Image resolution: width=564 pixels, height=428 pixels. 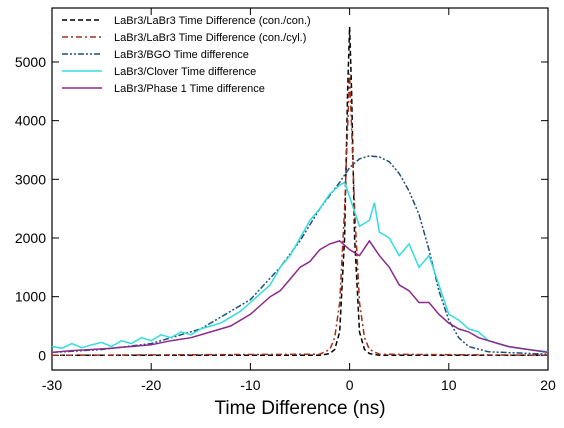 What do you see at coordinates (30, 121) in the screenshot?
I see `y-tick-label: 4000` at bounding box center [30, 121].